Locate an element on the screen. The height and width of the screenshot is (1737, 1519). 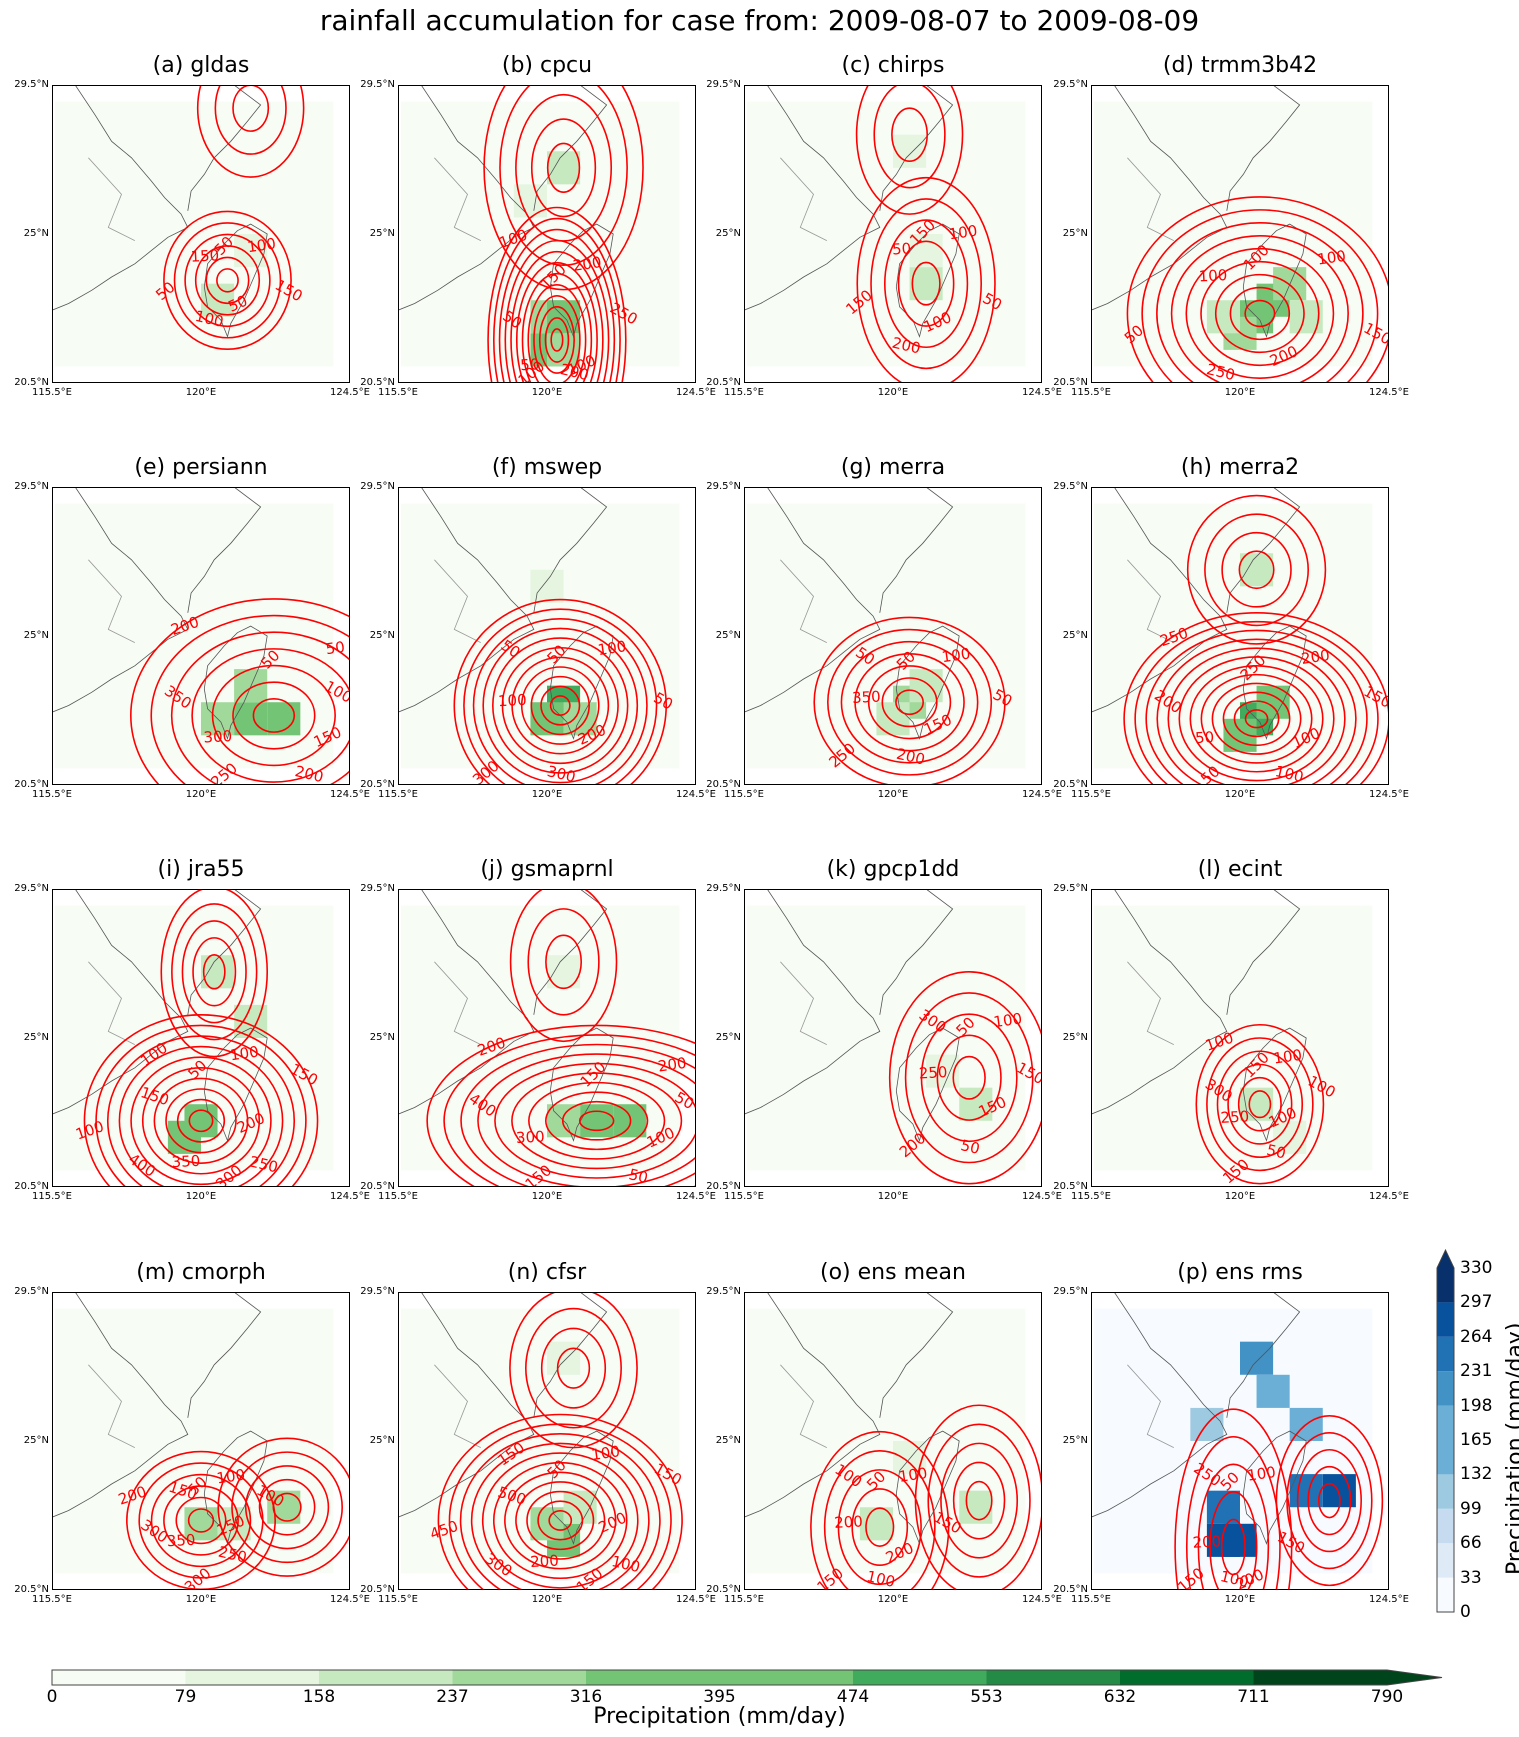
panel-title: (f) mswep is located at coordinates (547, 467).